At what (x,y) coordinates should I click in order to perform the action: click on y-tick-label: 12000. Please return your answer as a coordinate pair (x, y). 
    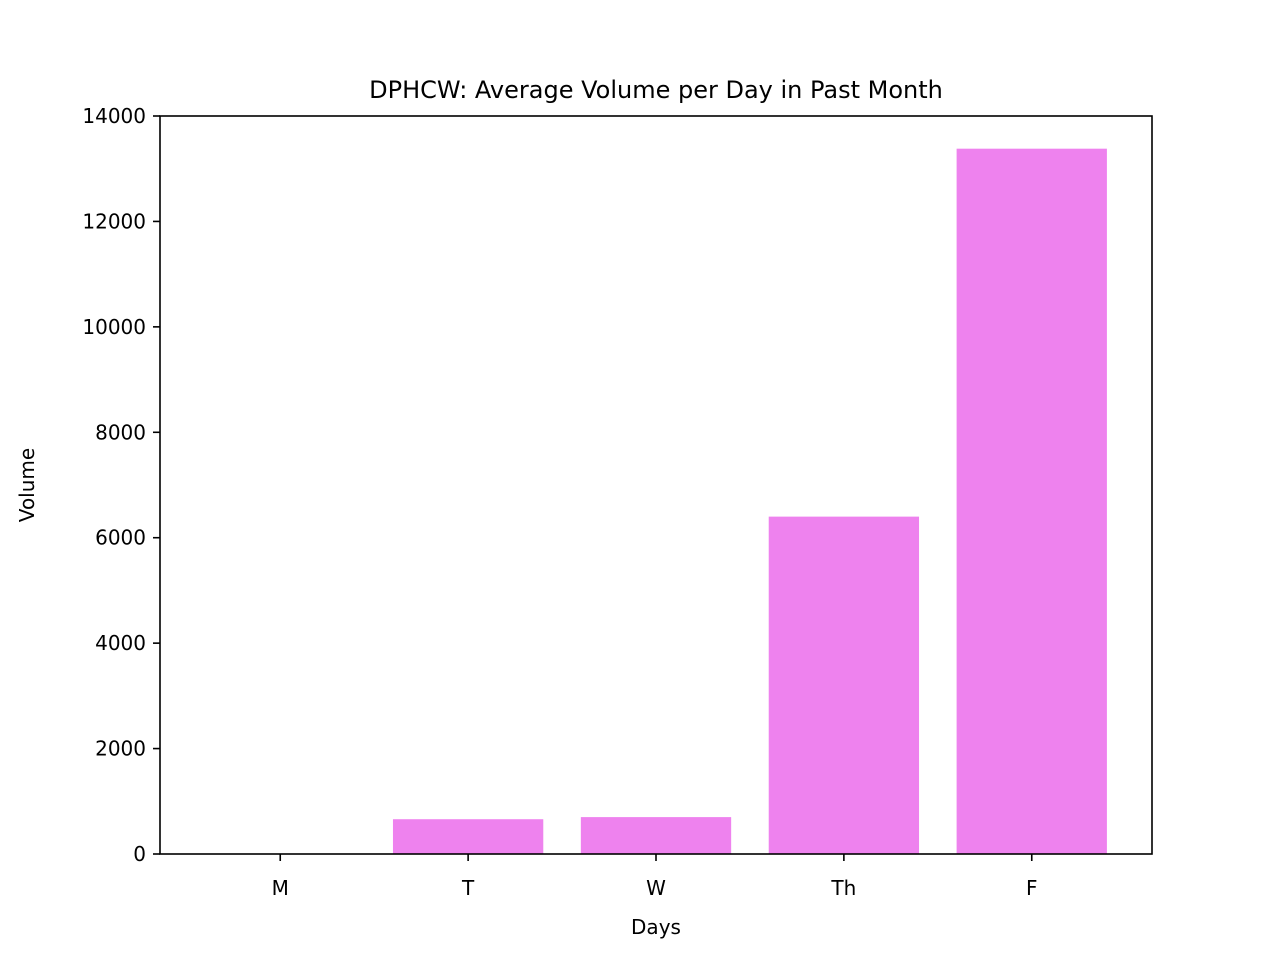
    Looking at the image, I should click on (114, 221).